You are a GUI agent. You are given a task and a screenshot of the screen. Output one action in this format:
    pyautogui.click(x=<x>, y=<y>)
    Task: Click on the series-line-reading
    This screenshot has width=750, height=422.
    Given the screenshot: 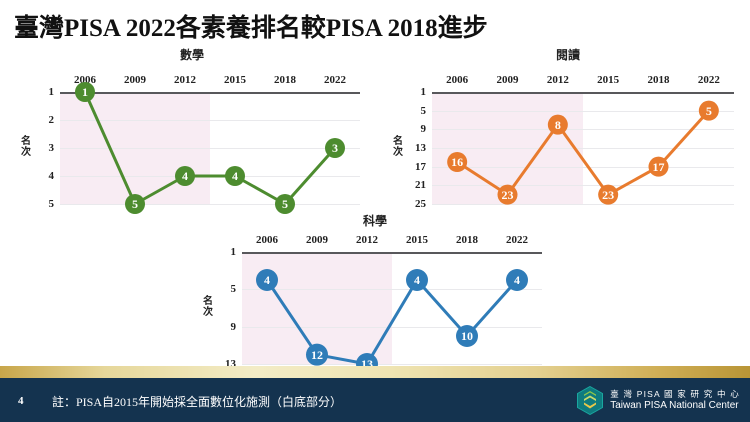 What is the action you would take?
    pyautogui.click(x=583, y=153)
    